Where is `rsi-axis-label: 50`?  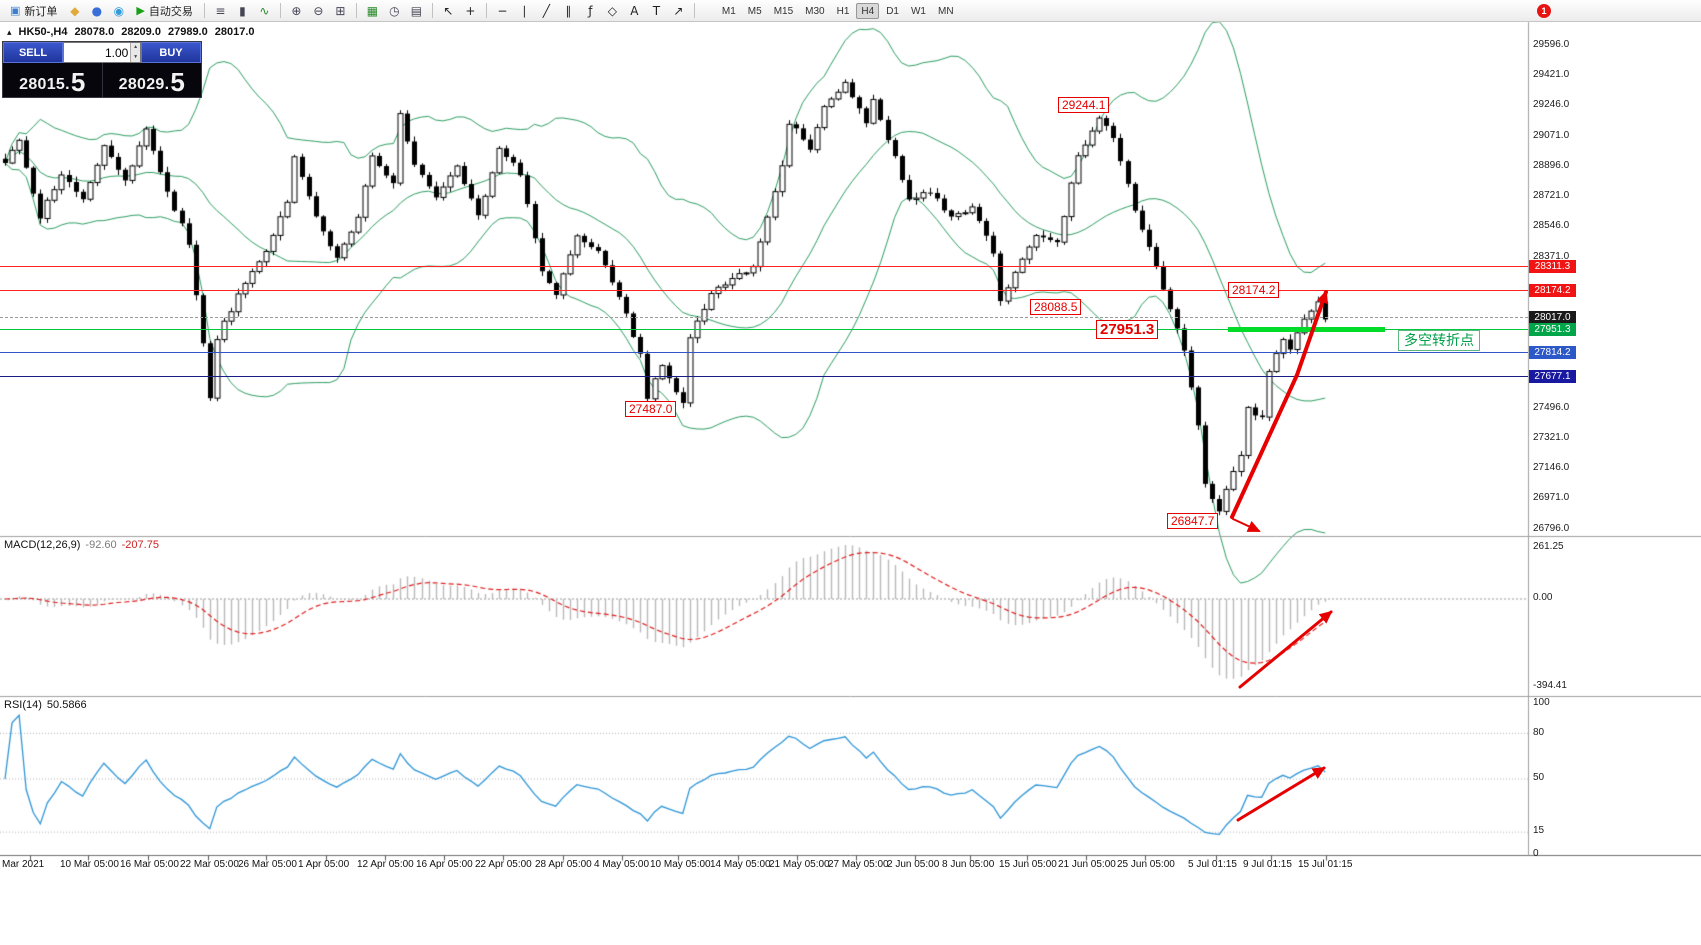
rsi-axis-label: 50 is located at coordinates (1539, 777).